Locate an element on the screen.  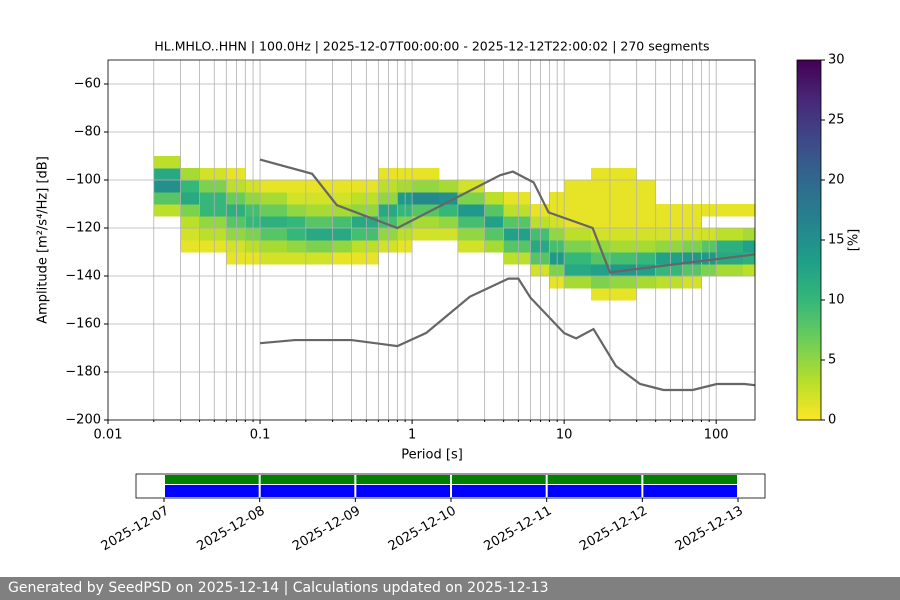
y-tick-label: −80 is located at coordinates (87, 132).